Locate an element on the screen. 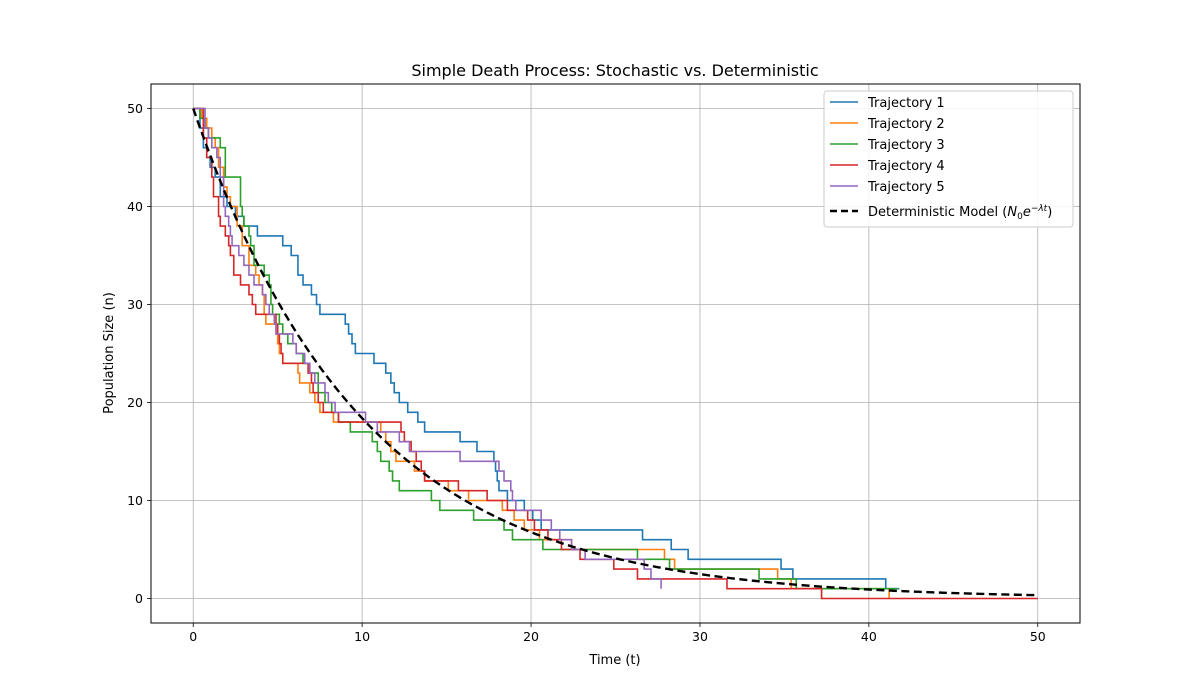 The width and height of the screenshot is (1200, 700). legend-label-deterministic: Deterministic Model (N0e−λt) is located at coordinates (960, 213).